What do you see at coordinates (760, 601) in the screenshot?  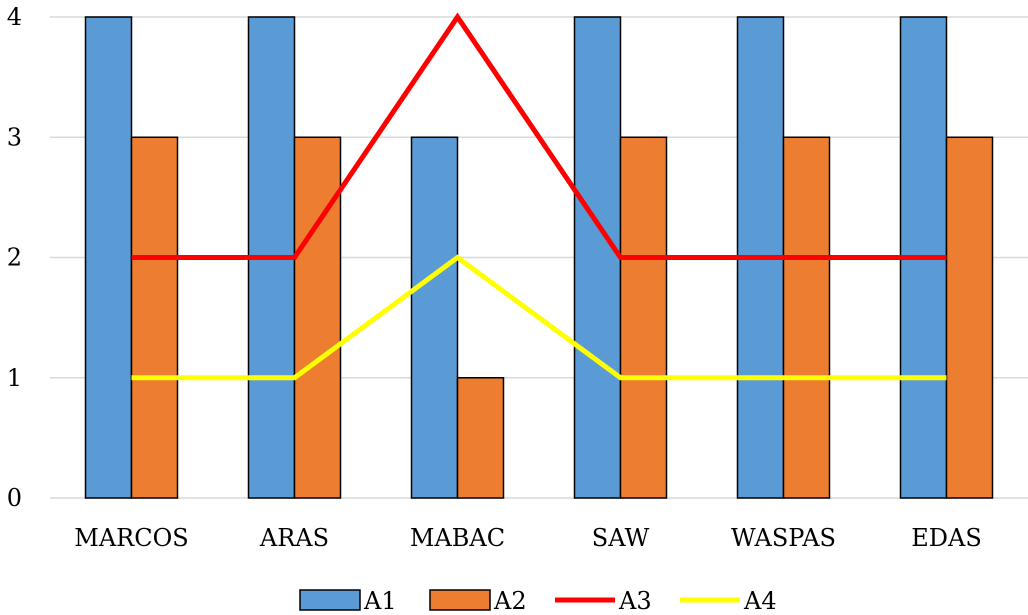 I see `legend-label-a4: A4` at bounding box center [760, 601].